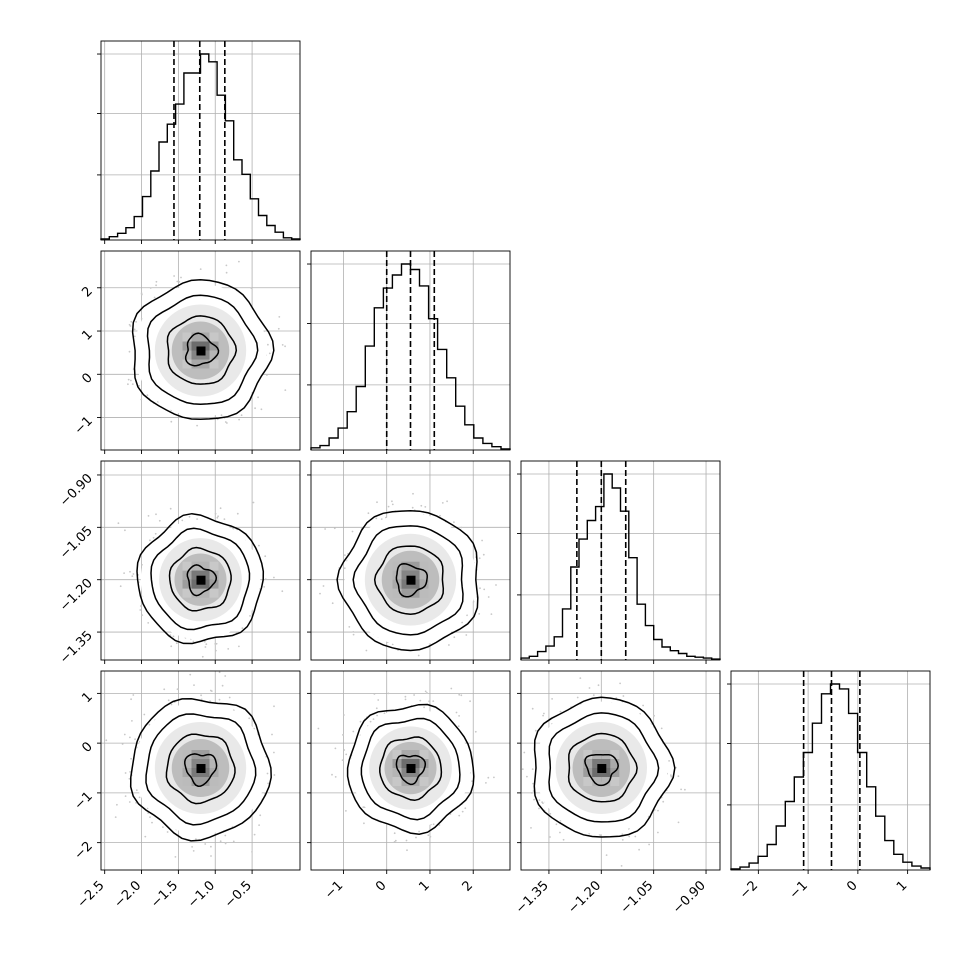 This screenshot has width=970, height=970. What do you see at coordinates (238, 894) in the screenshot?
I see `x-tick-label: −0.5` at bounding box center [238, 894].